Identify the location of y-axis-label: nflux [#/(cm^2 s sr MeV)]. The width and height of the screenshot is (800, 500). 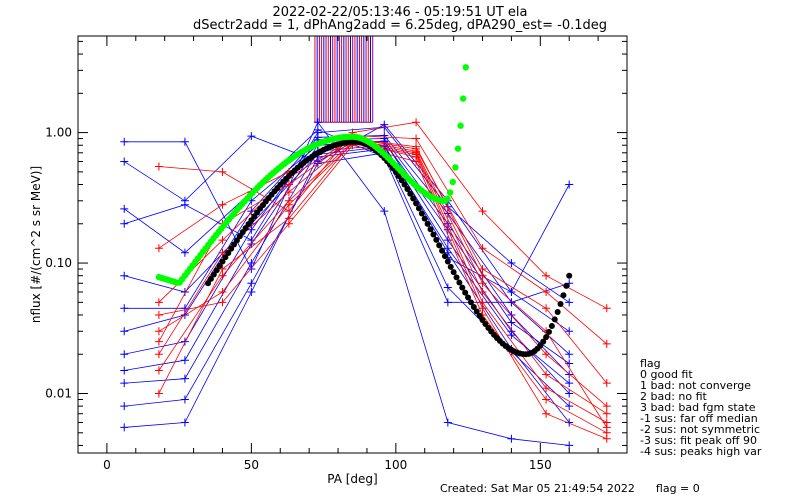
(36, 244).